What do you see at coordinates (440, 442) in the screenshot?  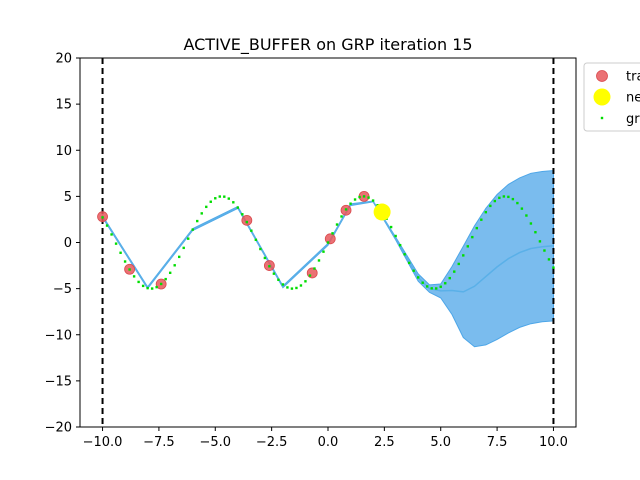 I see `x-tick-label: 5.0` at bounding box center [440, 442].